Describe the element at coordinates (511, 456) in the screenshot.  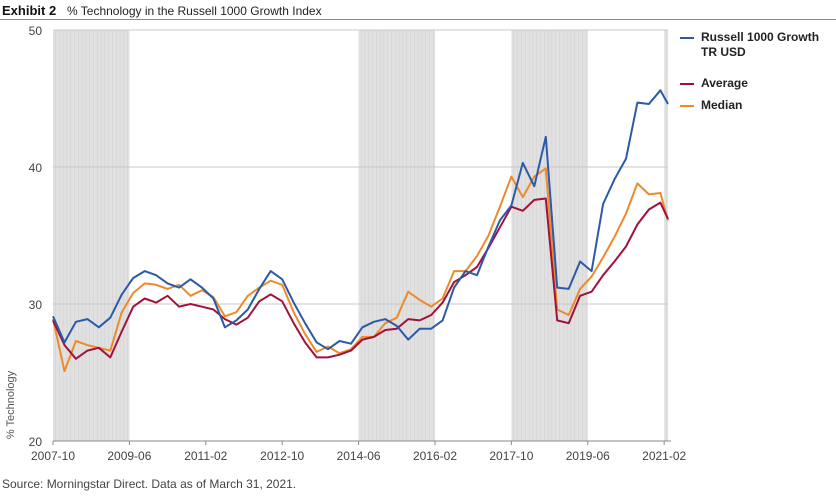
I see `x-tick-label-2017-10: 2017-10` at that location.